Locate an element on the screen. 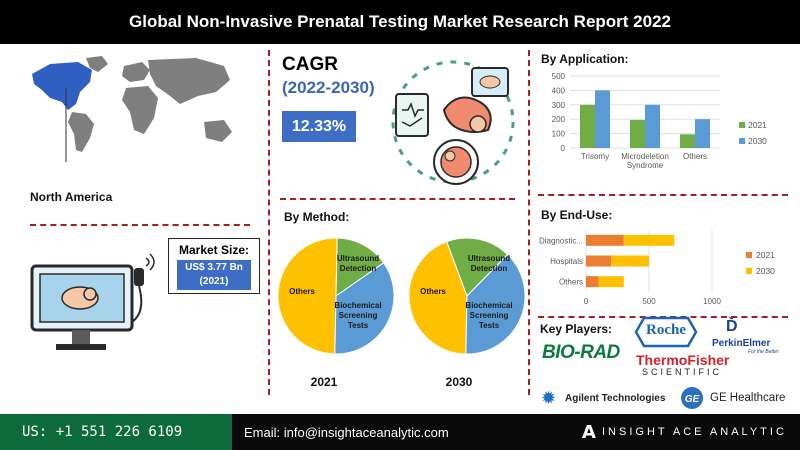  enduse-xtick-label: 0 is located at coordinates (586, 301).